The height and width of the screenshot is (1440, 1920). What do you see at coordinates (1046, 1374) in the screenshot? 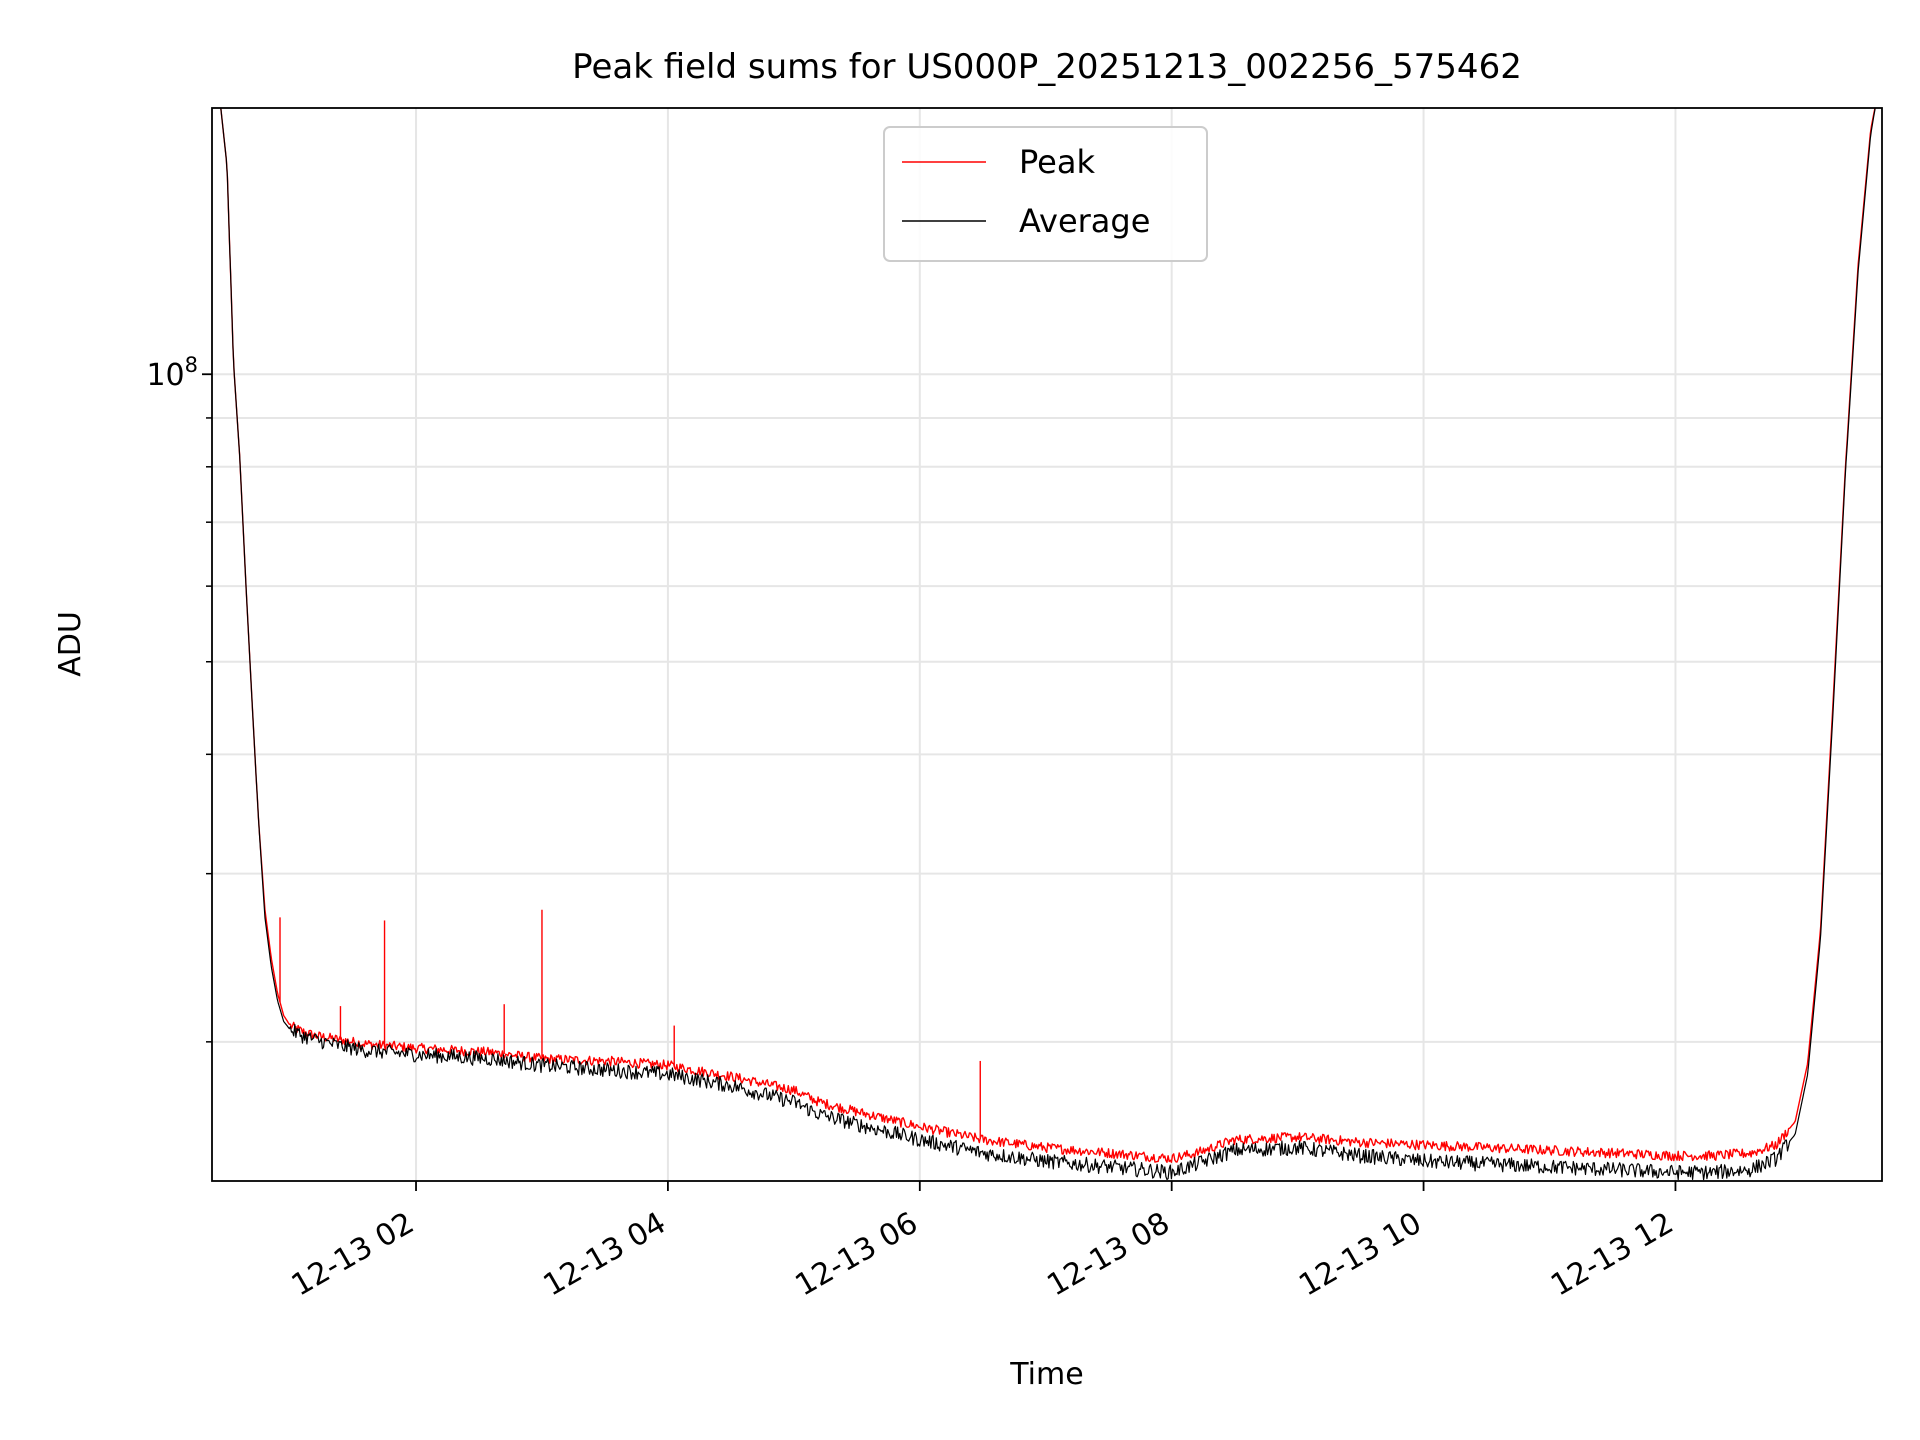
I see `x-axis-label: Time` at bounding box center [1046, 1374].